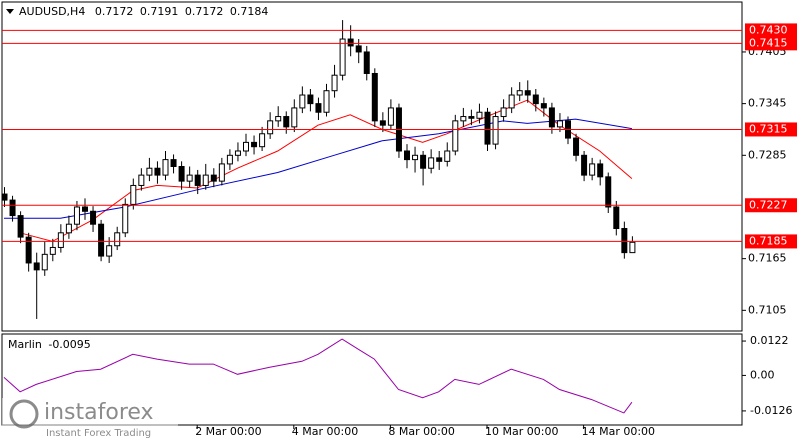 The height and width of the screenshot is (443, 802). Describe the element at coordinates (767, 258) in the screenshot. I see `y-tick-label: 0.7165` at that location.